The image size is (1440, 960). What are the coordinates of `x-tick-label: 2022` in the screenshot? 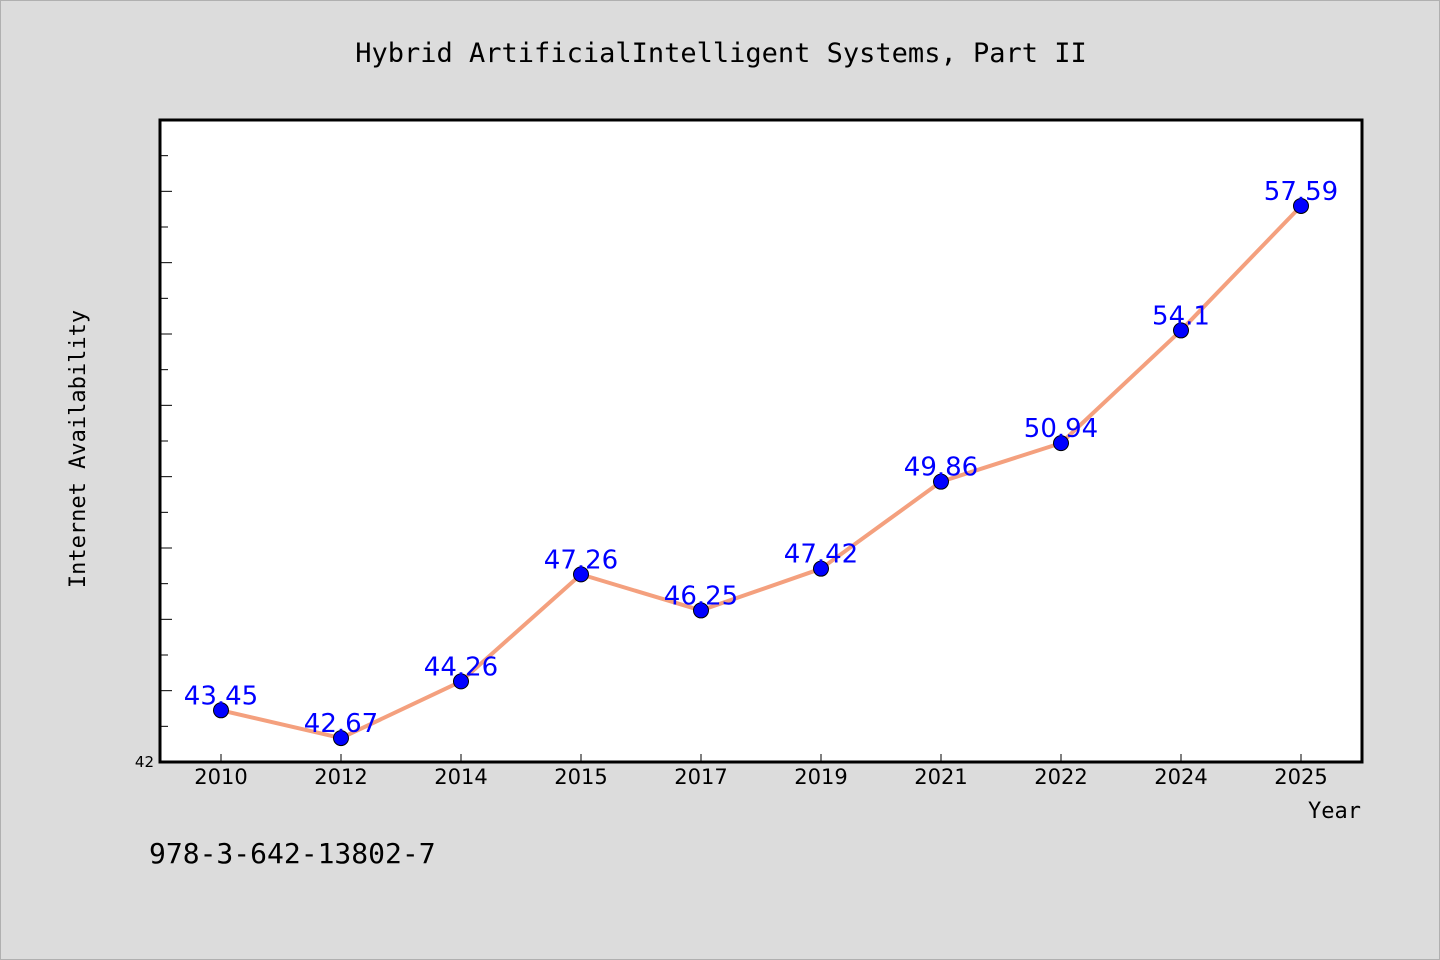 It's located at (1060, 777).